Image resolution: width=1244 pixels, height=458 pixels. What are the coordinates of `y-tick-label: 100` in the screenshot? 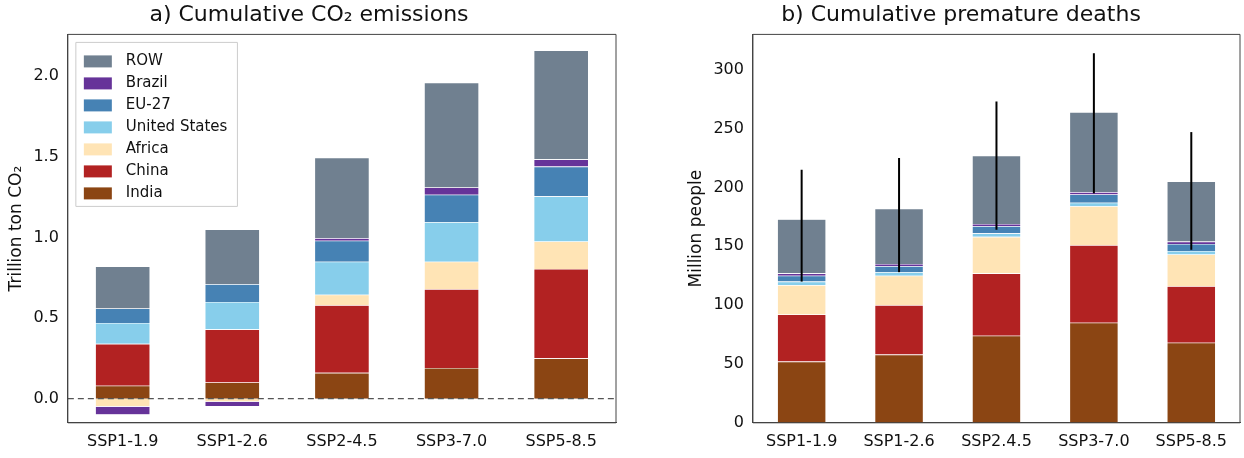 It's located at (728, 304).